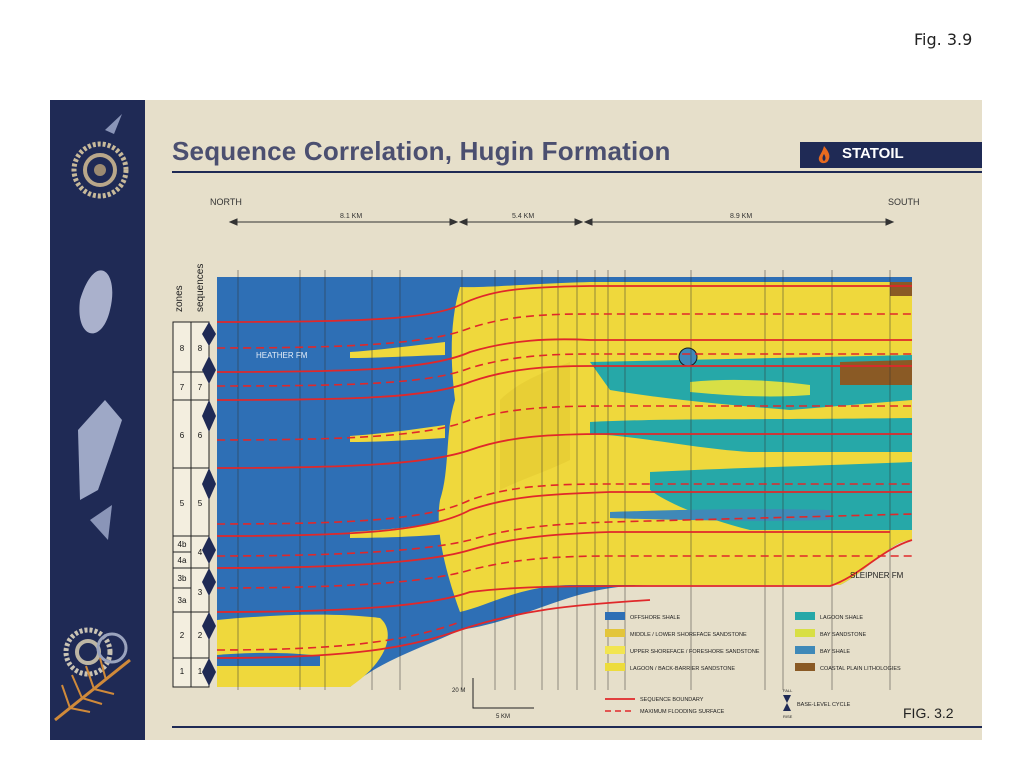 Image resolution: width=1024 pixels, height=768 pixels. I want to click on legend-label-coastal-plain: COASTAL PLAIN LITHOLOGIES, so click(860, 669).